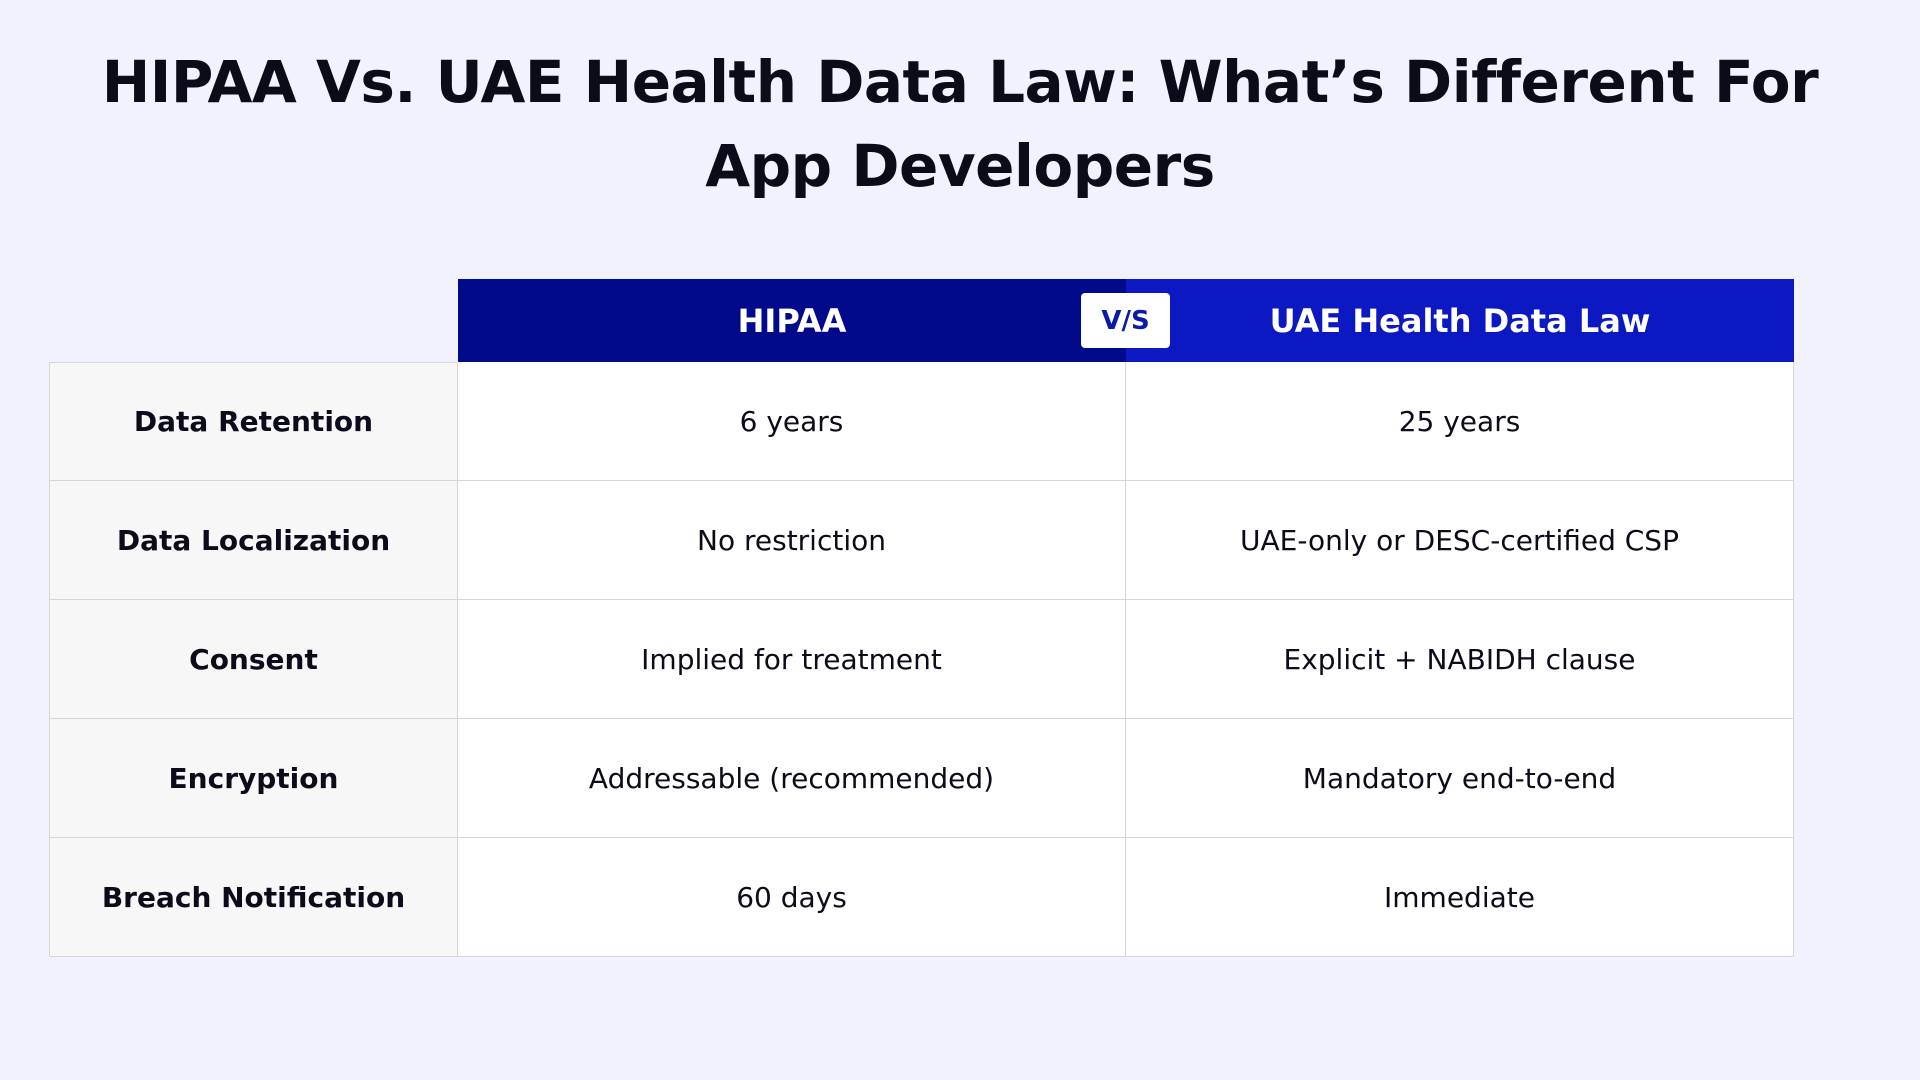 The height and width of the screenshot is (1080, 1920). Describe the element at coordinates (1460, 540) in the screenshot. I see `uae-data-localization-value: UAE-only or DESC-certified CSP` at that location.